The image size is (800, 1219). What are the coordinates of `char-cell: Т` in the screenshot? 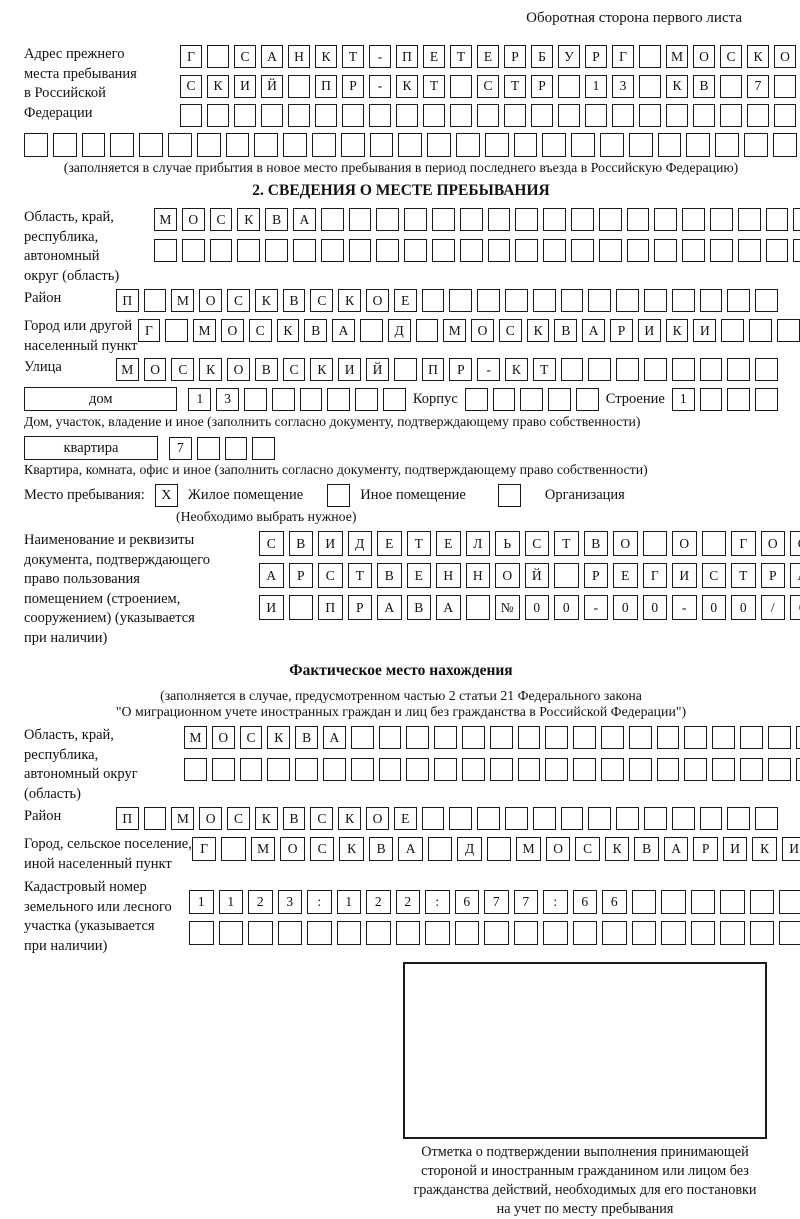 It's located at (461, 56).